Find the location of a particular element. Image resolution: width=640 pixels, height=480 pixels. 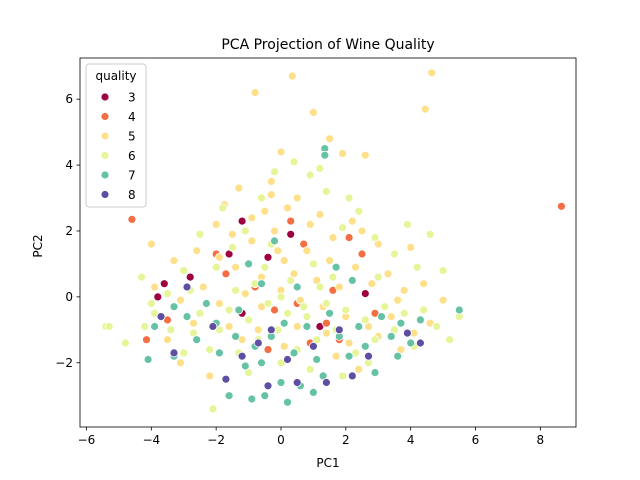

x-tick-label: 8 is located at coordinates (541, 440).